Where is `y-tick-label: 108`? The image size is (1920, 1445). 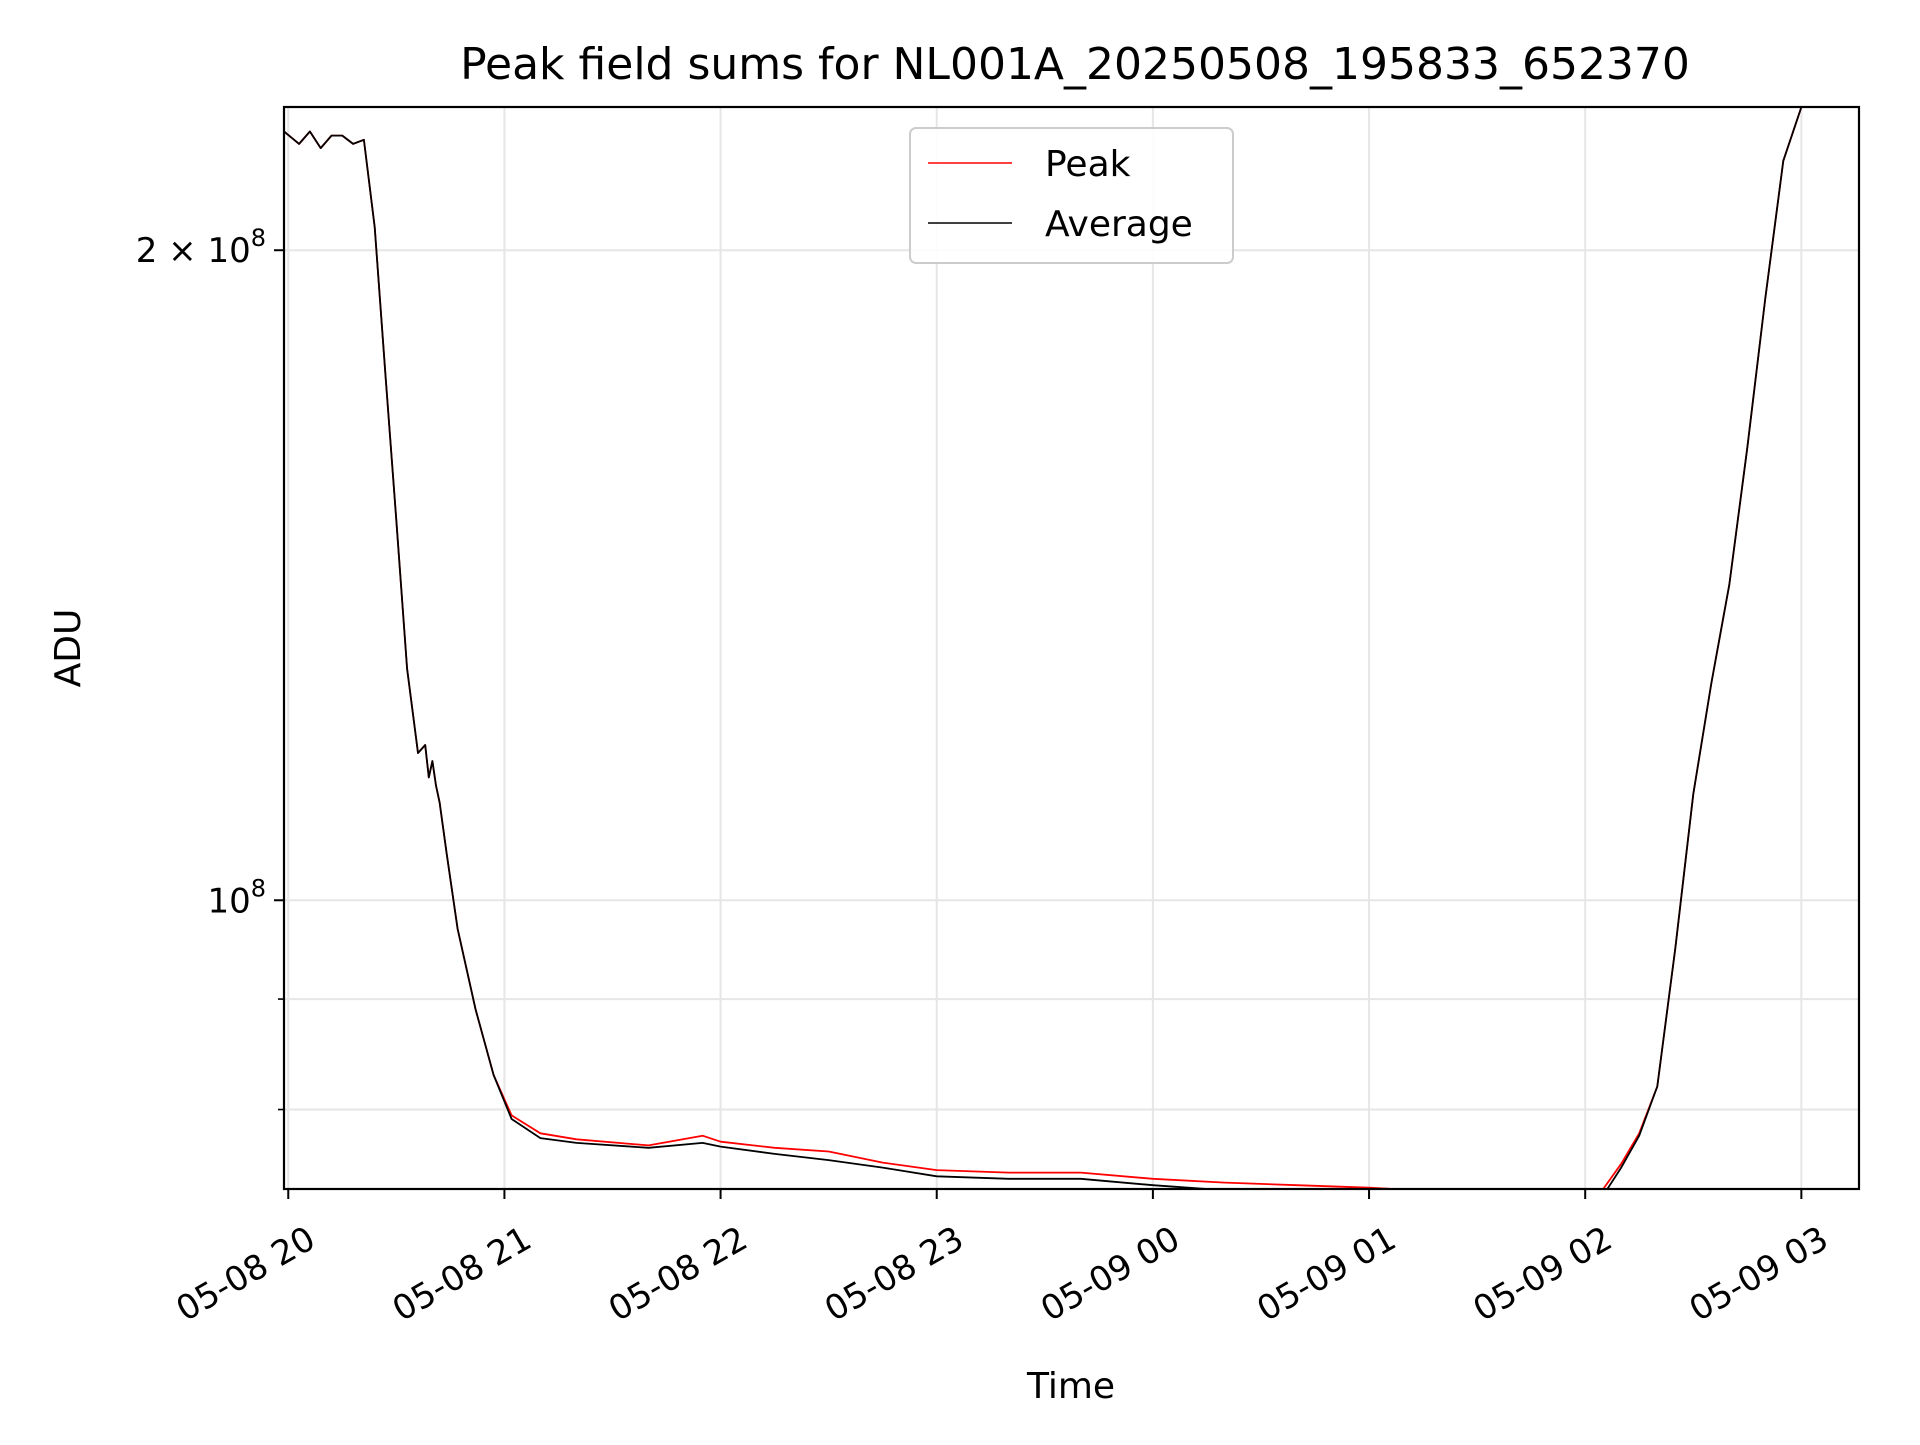 y-tick-label: 108 is located at coordinates (236, 897).